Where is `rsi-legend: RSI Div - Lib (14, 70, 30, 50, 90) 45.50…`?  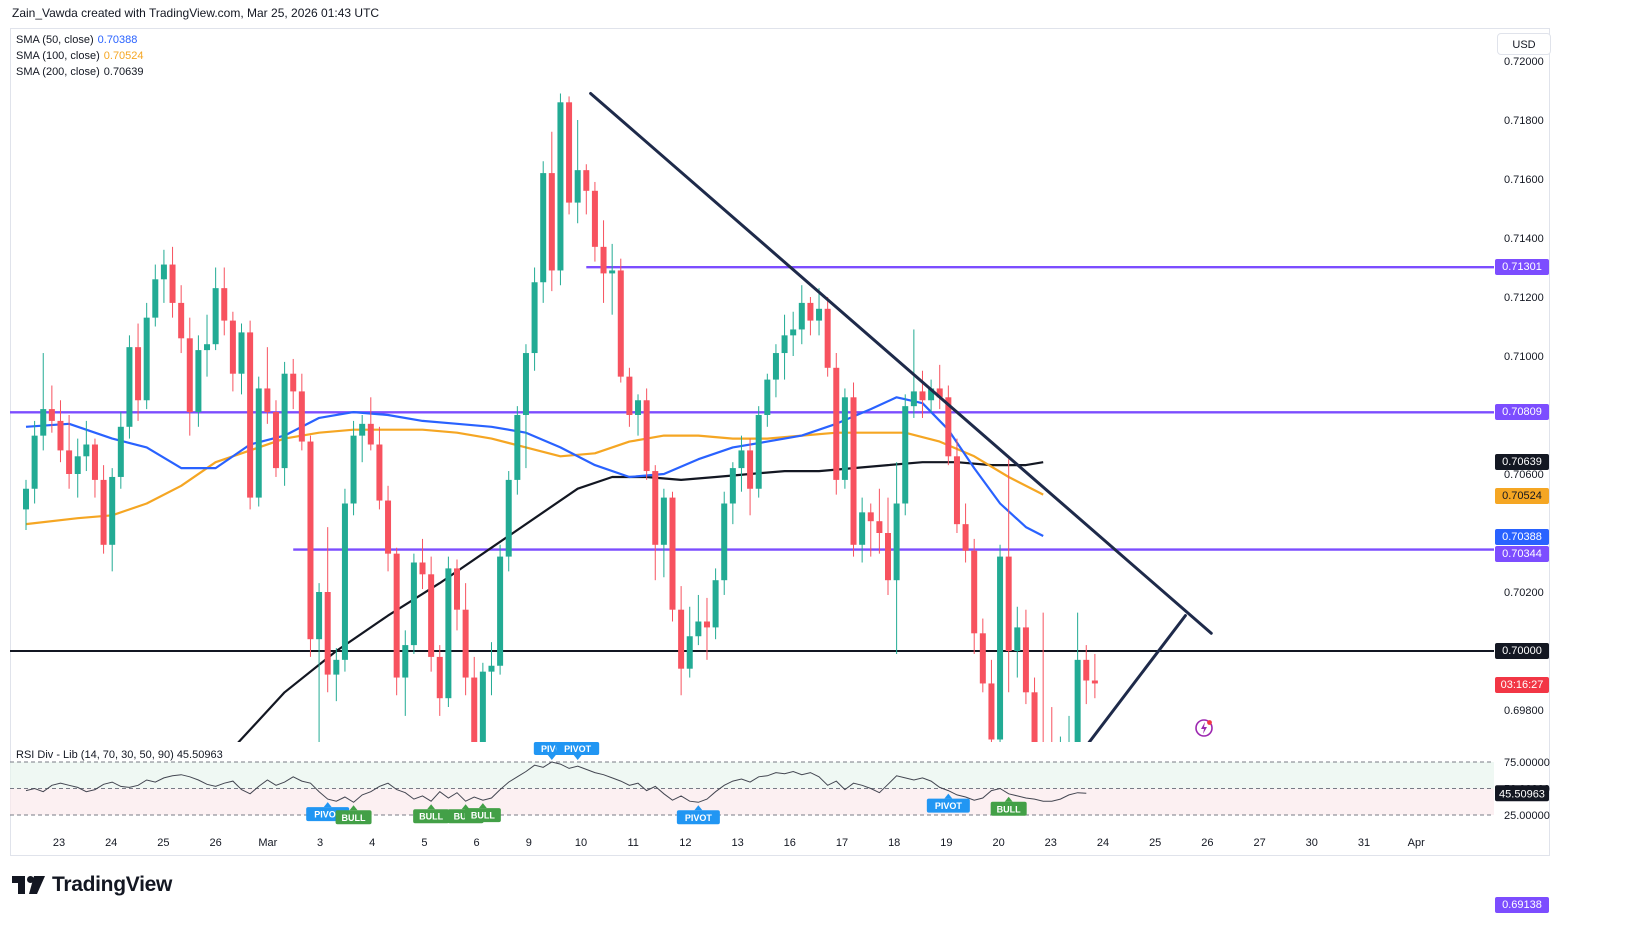
rsi-legend: RSI Div - Lib (14, 70, 30, 50, 90) 45.50… is located at coordinates (119, 755).